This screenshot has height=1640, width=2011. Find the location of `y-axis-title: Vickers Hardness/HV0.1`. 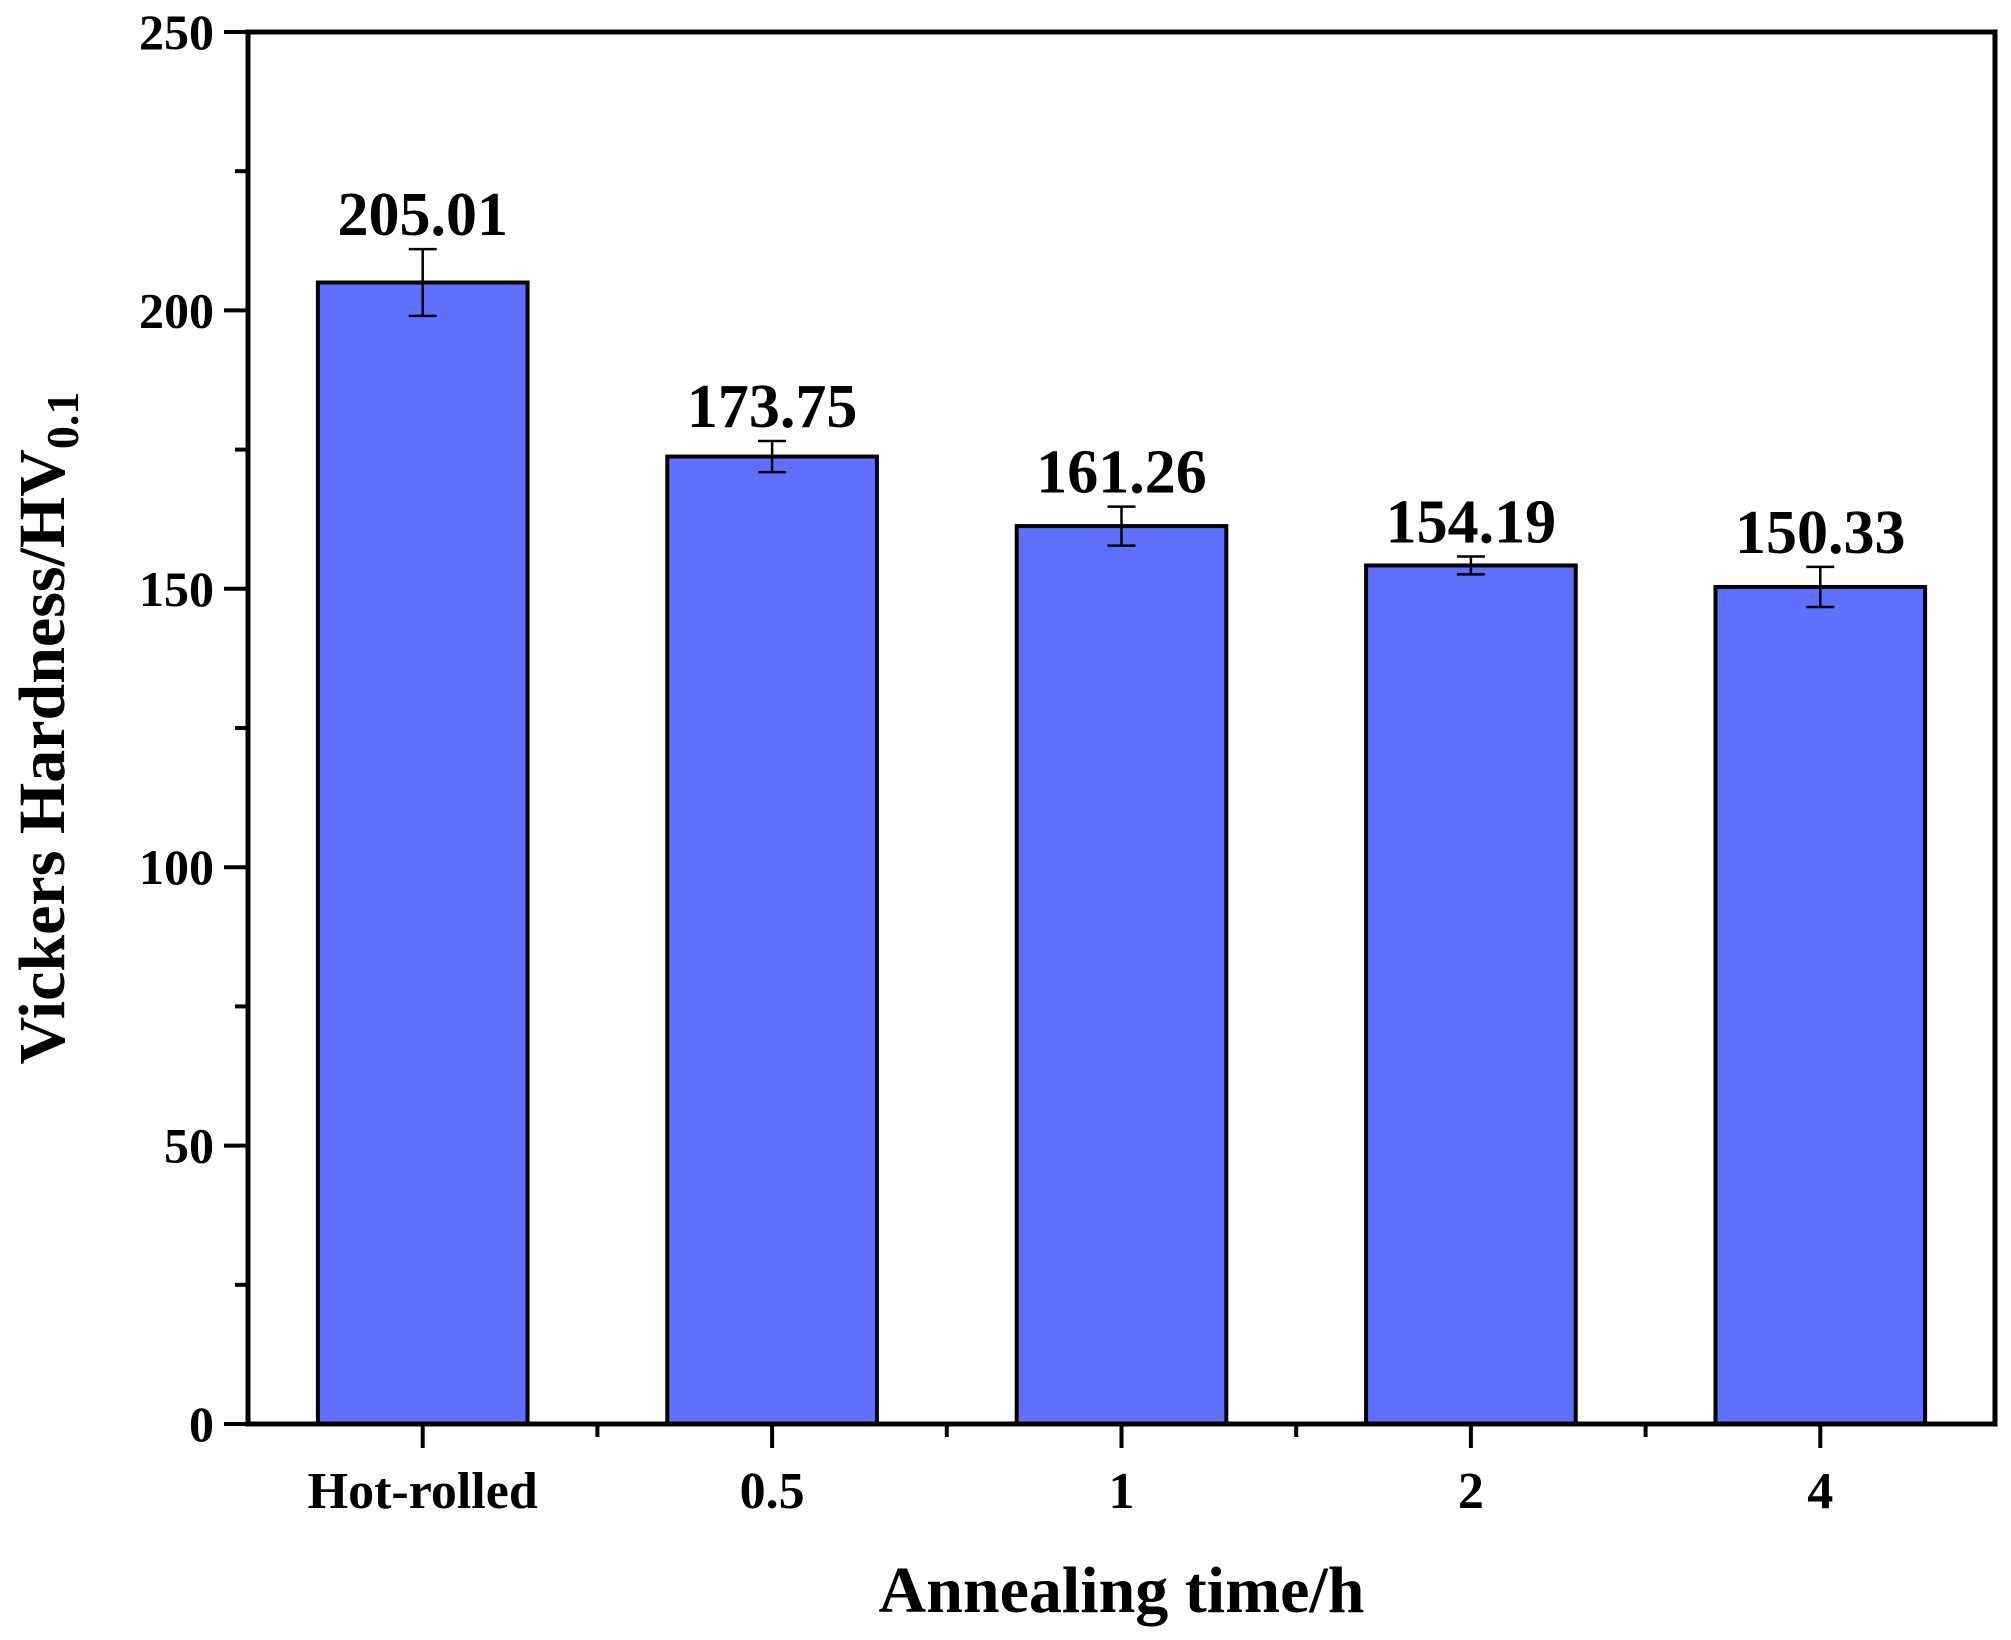

y-axis-title: Vickers Hardness/HV0.1 is located at coordinates (47, 728).